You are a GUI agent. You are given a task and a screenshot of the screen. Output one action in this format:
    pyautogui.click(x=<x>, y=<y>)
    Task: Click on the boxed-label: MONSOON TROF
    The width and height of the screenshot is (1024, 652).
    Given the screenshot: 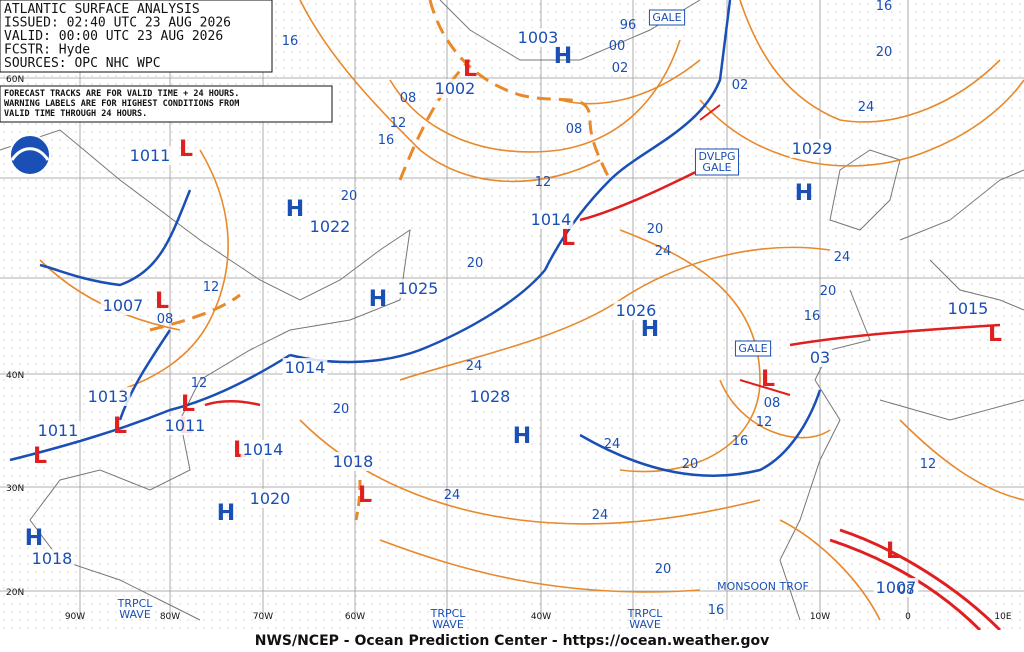 What is the action you would take?
    pyautogui.click(x=763, y=586)
    